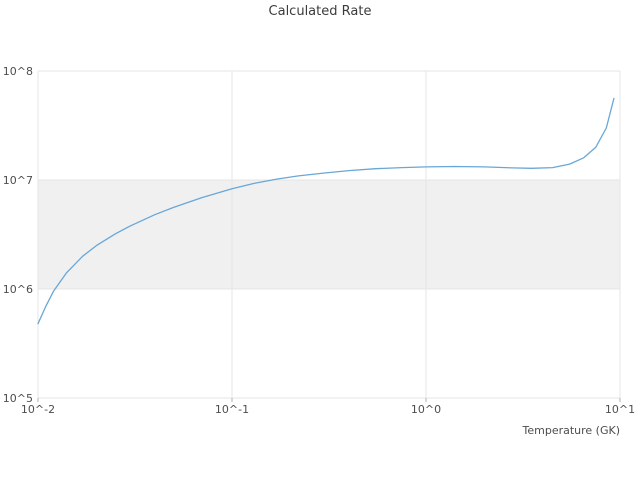  Describe the element at coordinates (18, 180) in the screenshot. I see `y-tick-label: 10^7` at that location.